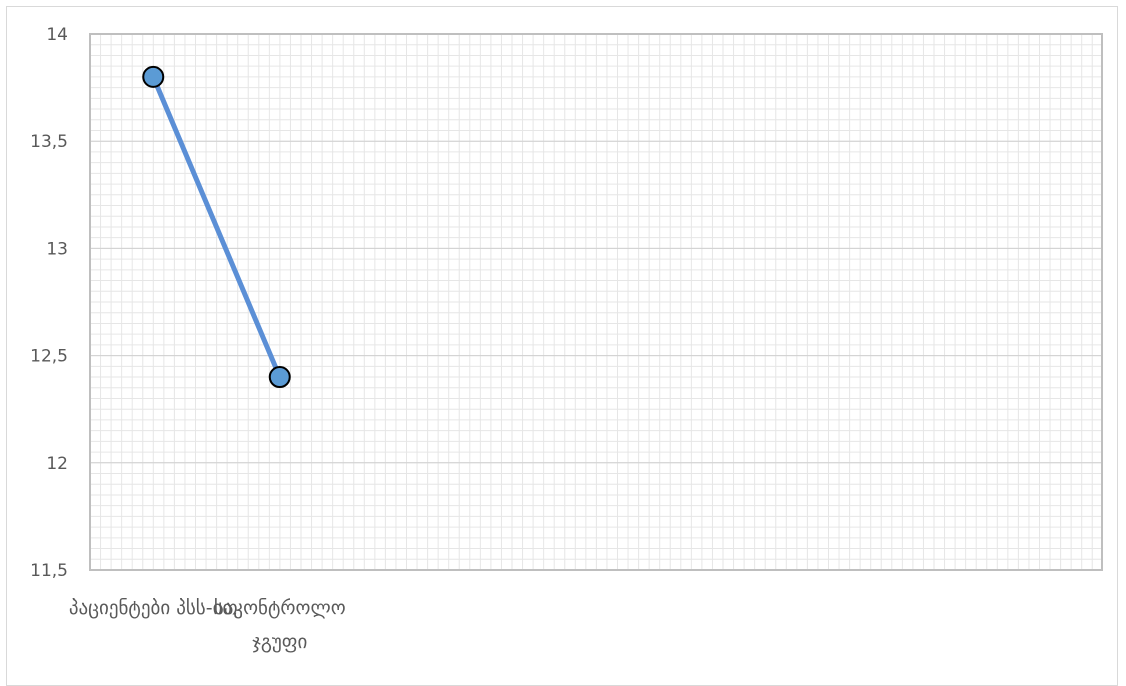 The height and width of the screenshot is (686, 1126). What do you see at coordinates (49, 303) in the screenshot?
I see `y-axis-ticks: 11,5 12 12,5 13 13,5 14` at bounding box center [49, 303].